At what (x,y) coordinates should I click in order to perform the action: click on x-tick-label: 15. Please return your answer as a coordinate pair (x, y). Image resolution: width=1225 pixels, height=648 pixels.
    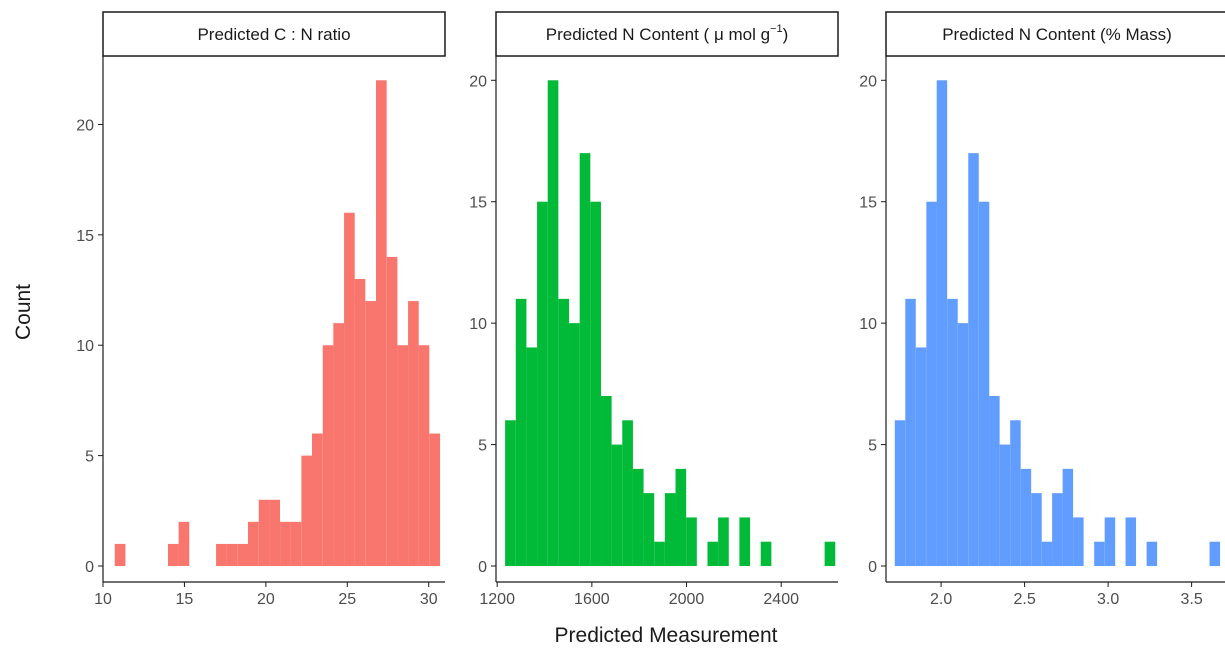
    Looking at the image, I should click on (185, 599).